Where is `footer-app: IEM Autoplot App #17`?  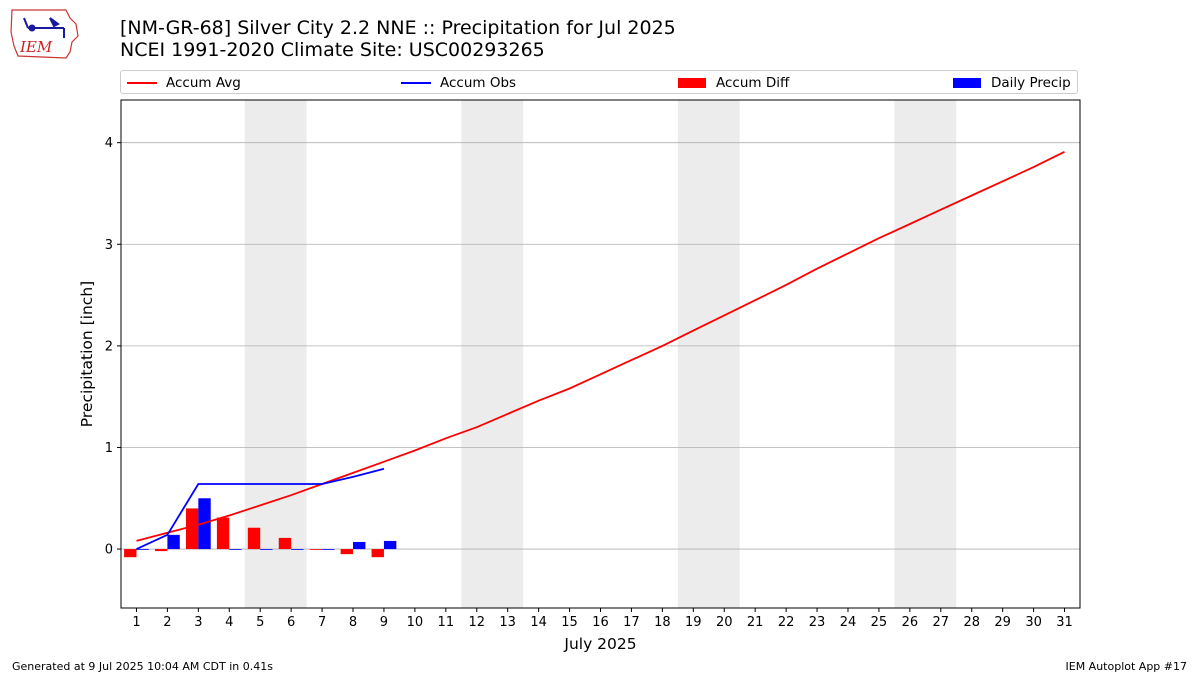 footer-app: IEM Autoplot App #17 is located at coordinates (1126, 666).